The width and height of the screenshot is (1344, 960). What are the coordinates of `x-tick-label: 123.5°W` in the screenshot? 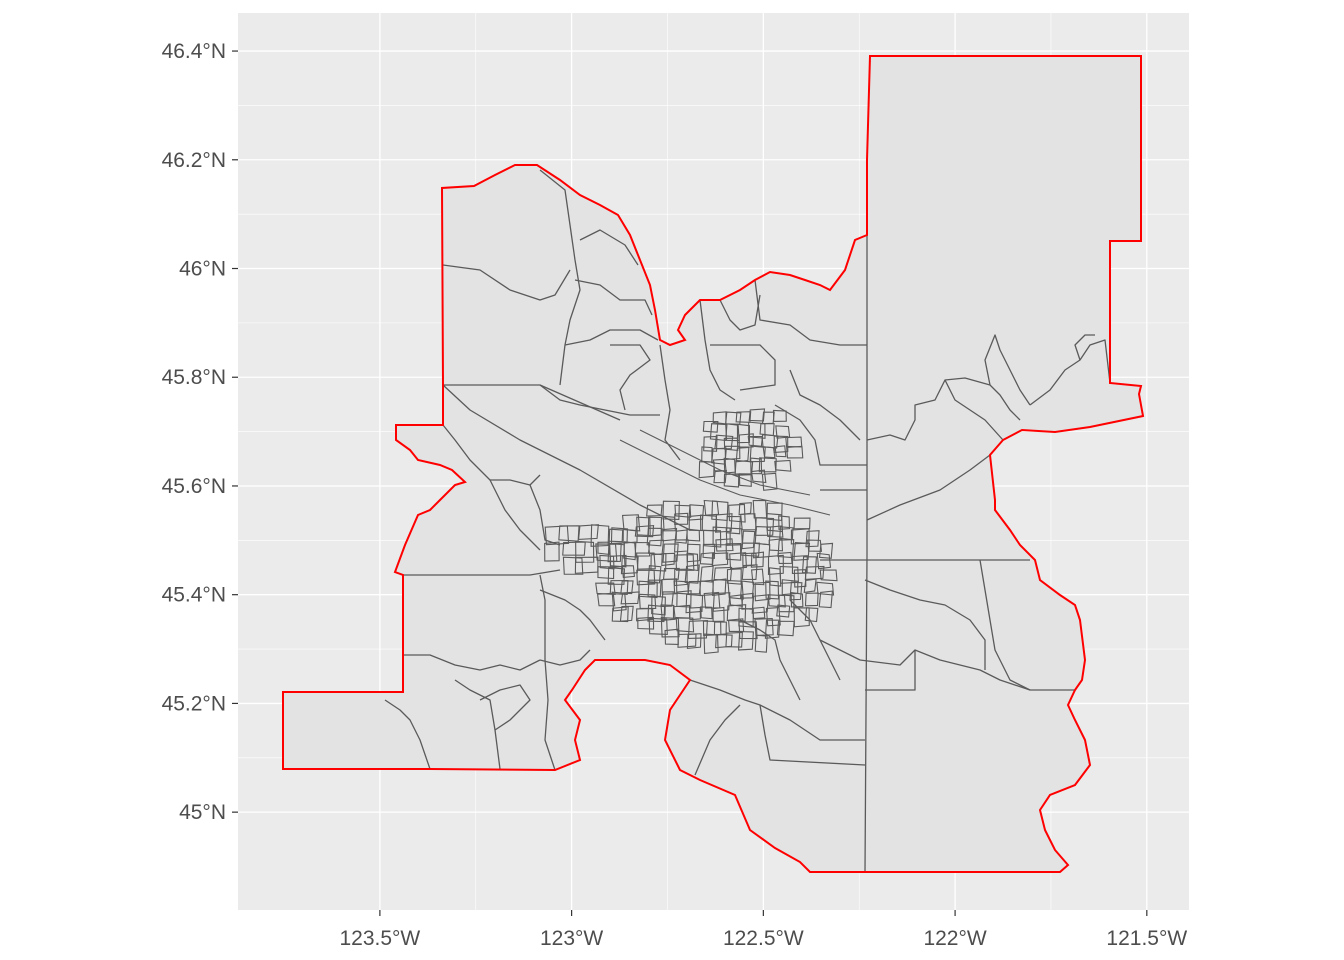 It's located at (379, 938).